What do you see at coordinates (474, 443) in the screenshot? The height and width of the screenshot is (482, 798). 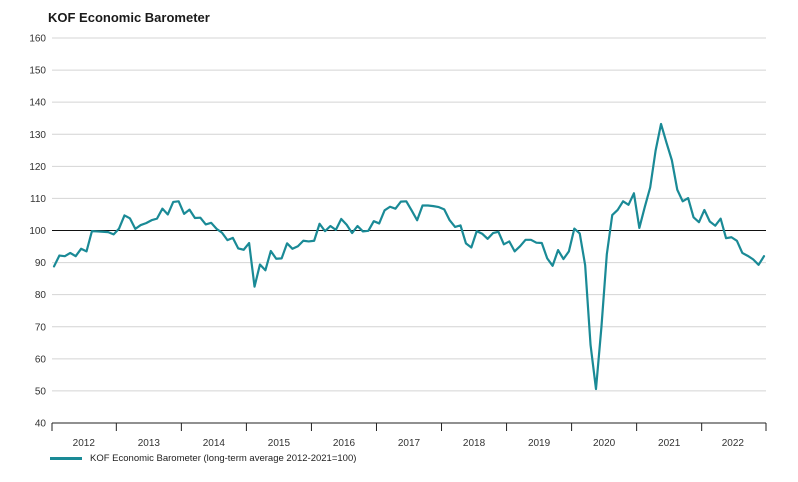 I see `x-tick-label: 2018` at bounding box center [474, 443].